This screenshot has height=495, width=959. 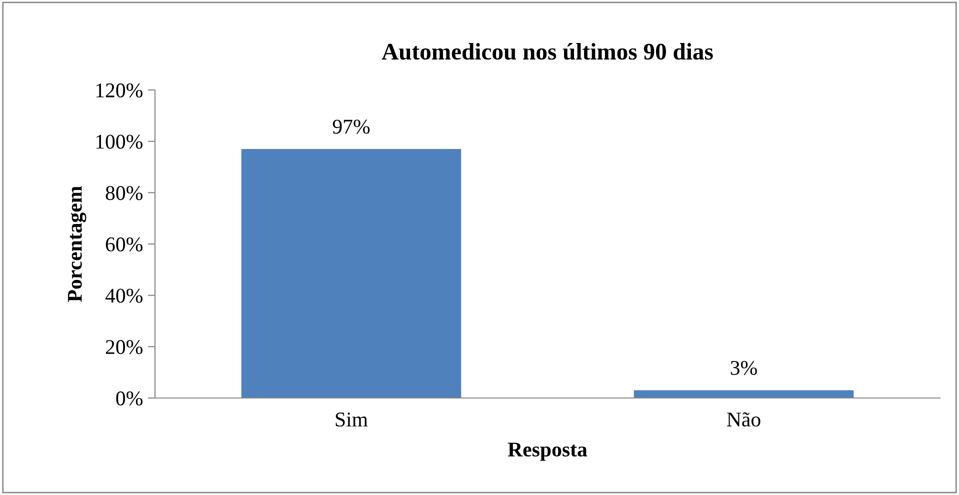 What do you see at coordinates (119, 90) in the screenshot?
I see `y-tick-label: 120%` at bounding box center [119, 90].